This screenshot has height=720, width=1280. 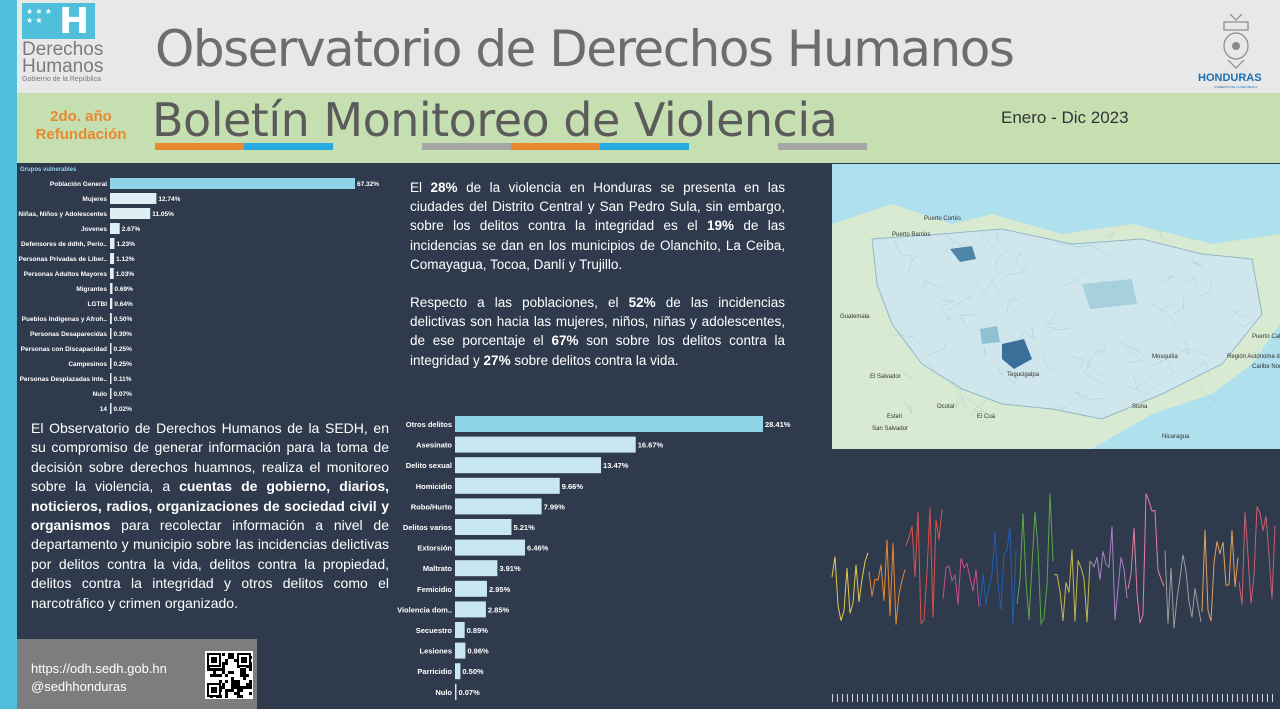 What do you see at coordinates (895, 417) in the screenshot?
I see `map-label: Estelí` at bounding box center [895, 417].